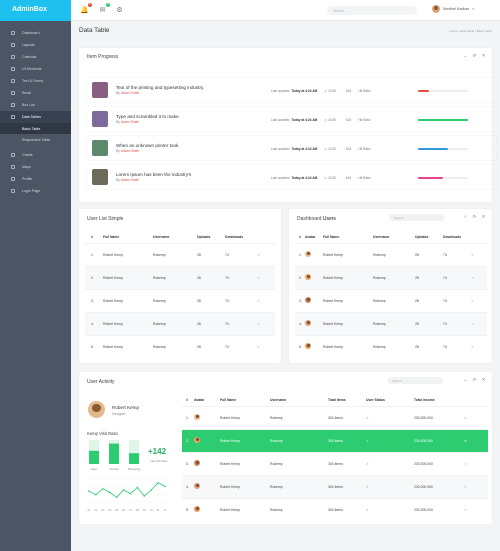 The image size is (500, 551). I want to click on avatar-cell, so click(314, 277).